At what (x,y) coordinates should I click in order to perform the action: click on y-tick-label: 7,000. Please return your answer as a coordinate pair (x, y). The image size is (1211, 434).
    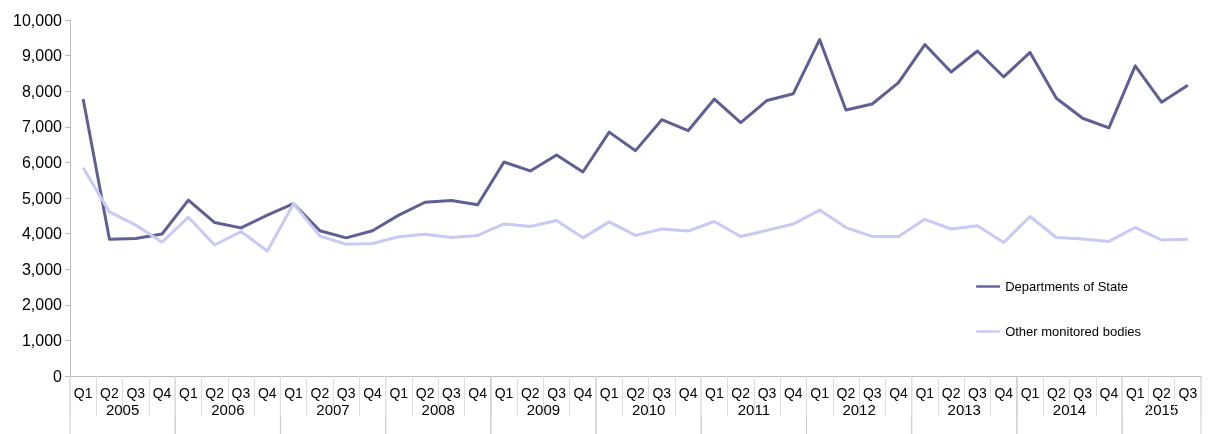
    Looking at the image, I should click on (42, 127).